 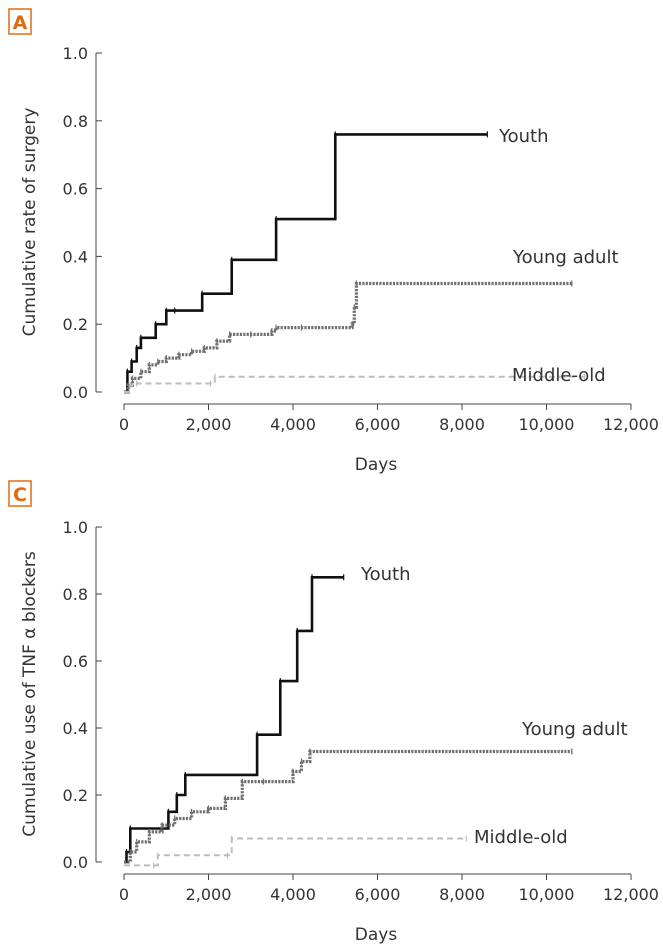 I want to click on panel-a-y-tick-label: 0.6, so click(x=75, y=189).